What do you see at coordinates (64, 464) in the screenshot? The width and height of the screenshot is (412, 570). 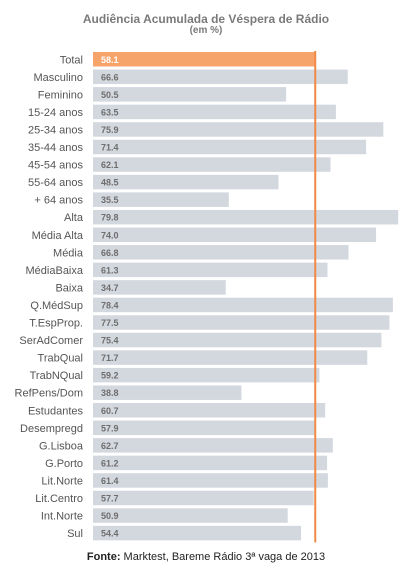 I see `category-label: G.Porto` at bounding box center [64, 464].